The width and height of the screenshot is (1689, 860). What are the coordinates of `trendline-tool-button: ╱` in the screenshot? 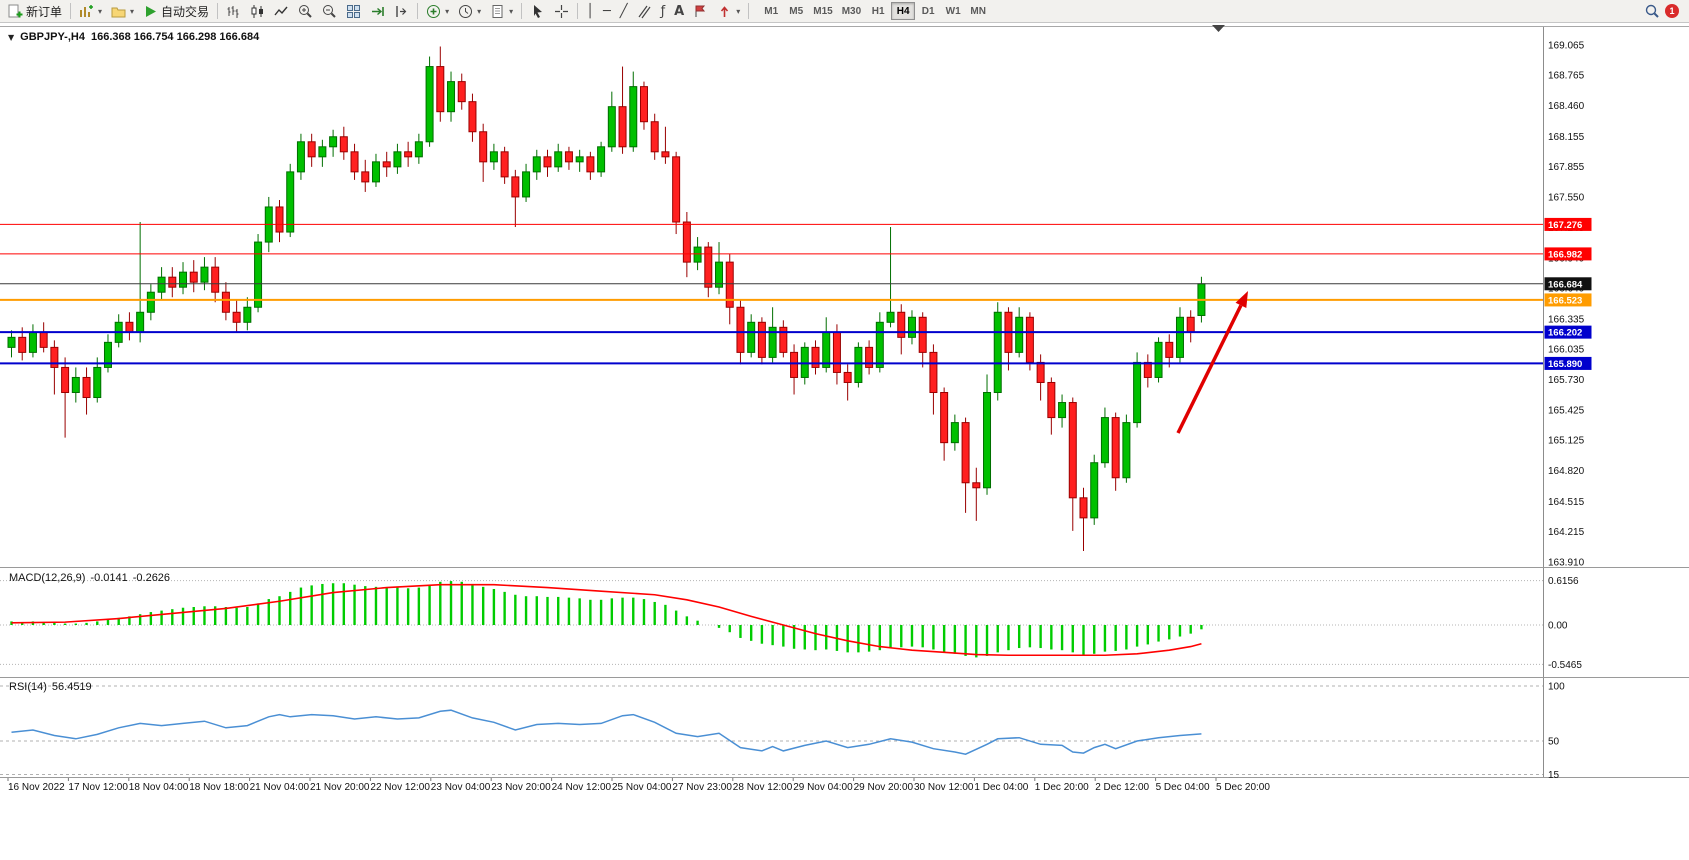 It's located at (624, 11).